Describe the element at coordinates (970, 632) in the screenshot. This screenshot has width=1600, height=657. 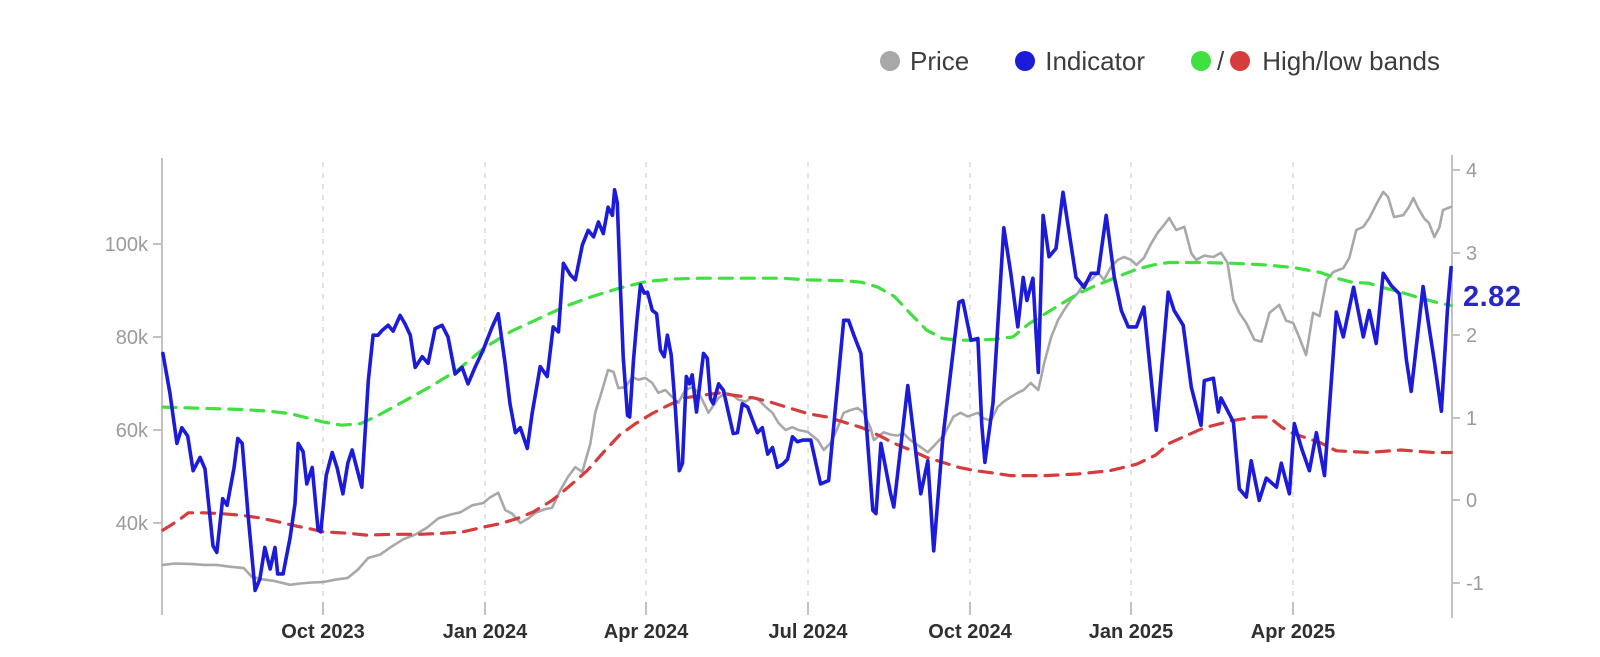
I see `x-tick-label: Oct 2024` at that location.